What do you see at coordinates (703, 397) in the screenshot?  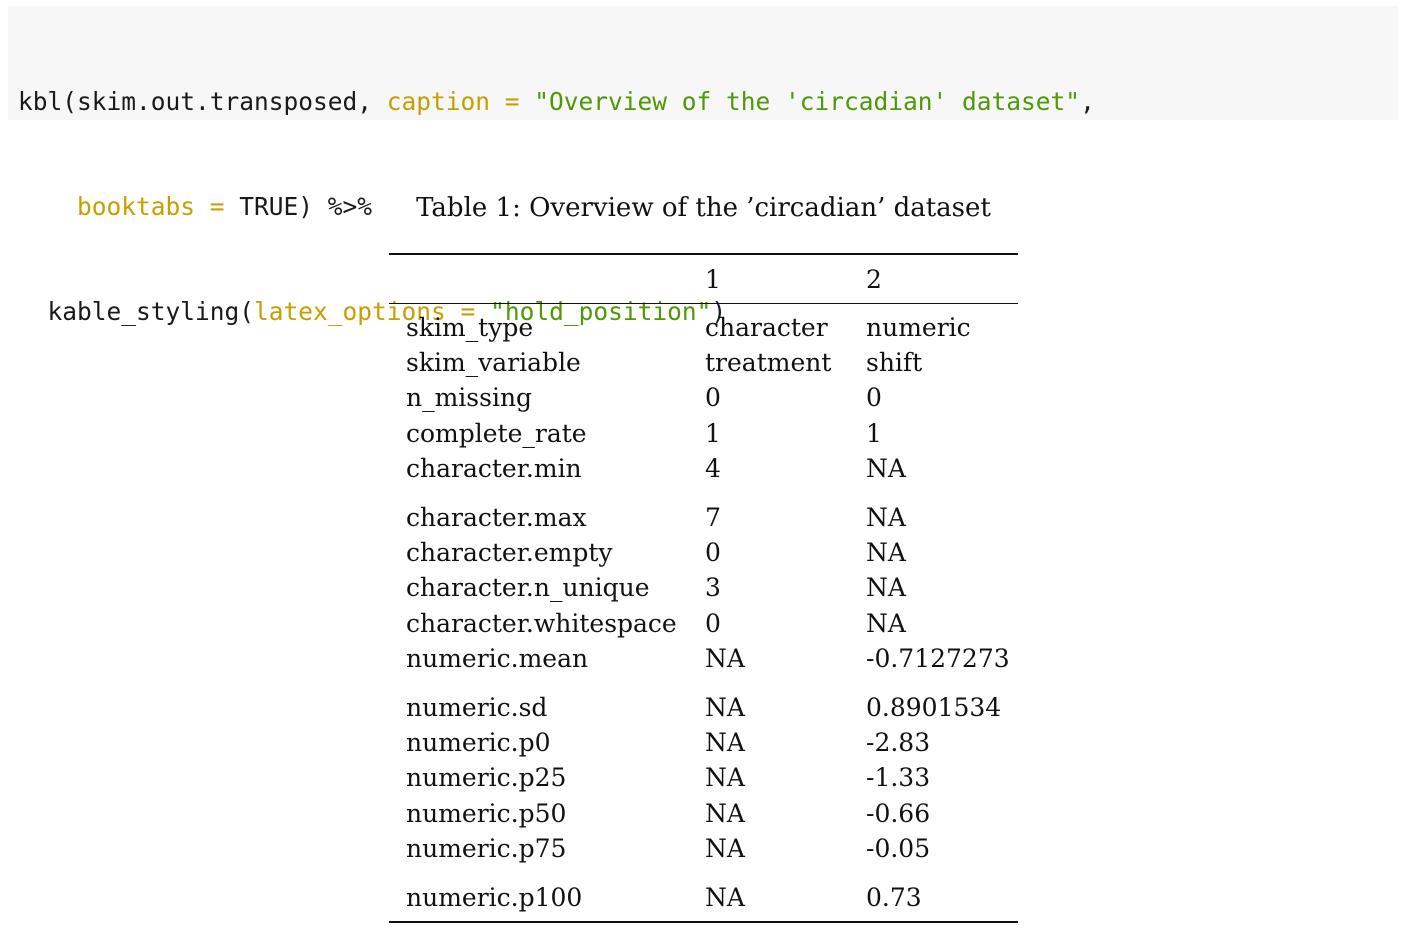 I see `table-row: n_missing 0 0` at bounding box center [703, 397].